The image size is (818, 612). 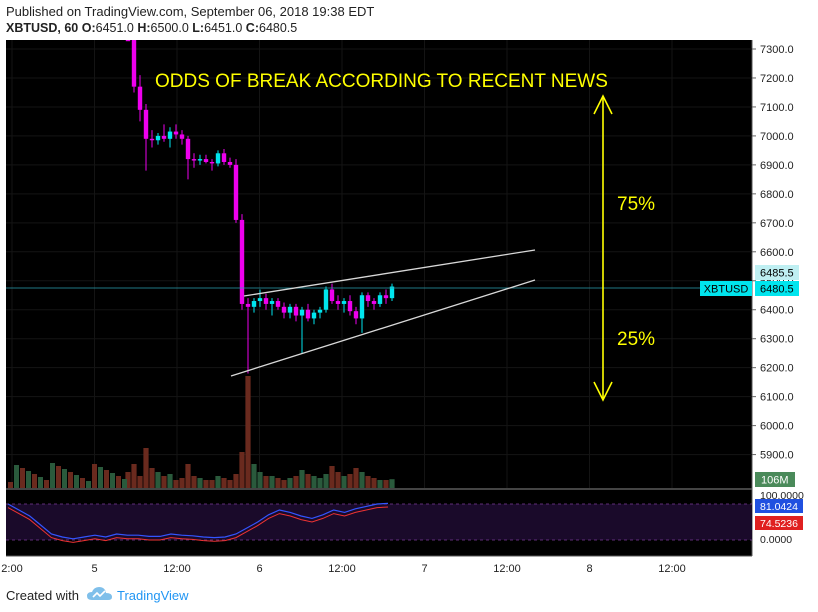 I want to click on oscillator-band, so click(x=379, y=522).